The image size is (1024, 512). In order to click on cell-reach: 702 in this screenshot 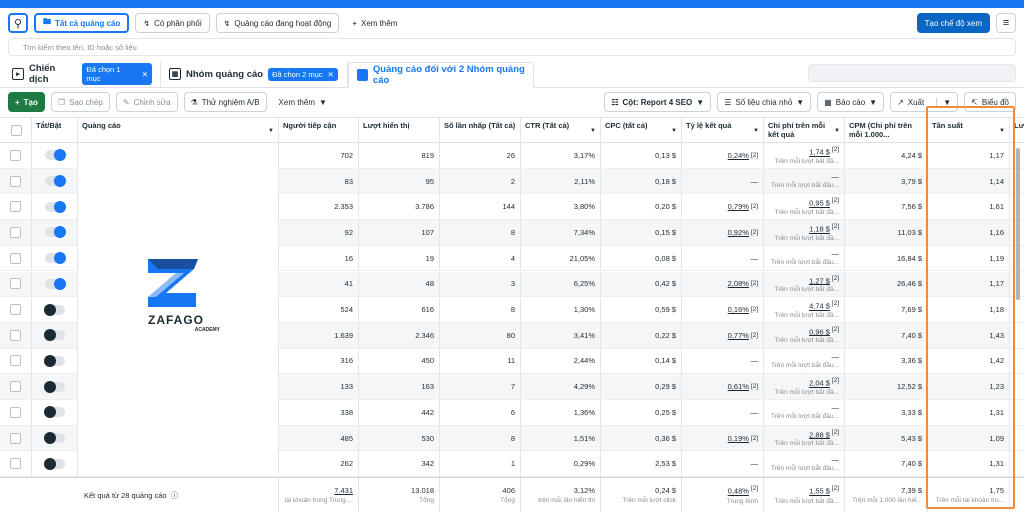, I will do `click(319, 155)`.